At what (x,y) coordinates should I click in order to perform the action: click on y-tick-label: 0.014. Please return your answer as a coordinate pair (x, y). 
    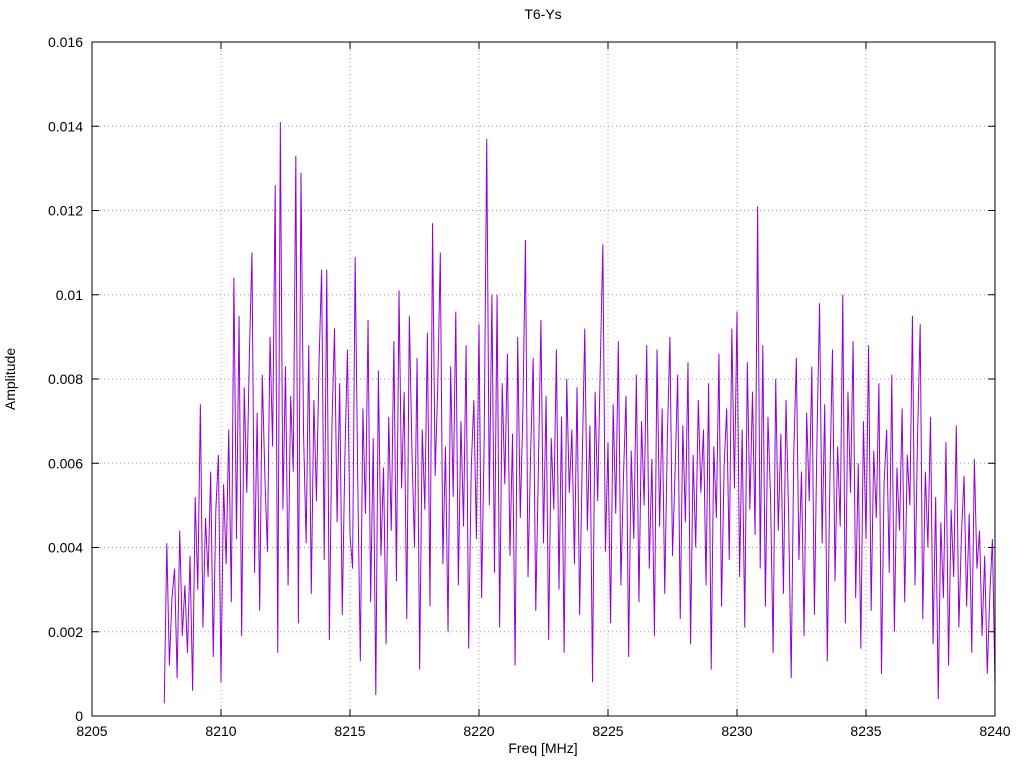
    Looking at the image, I should click on (65, 126).